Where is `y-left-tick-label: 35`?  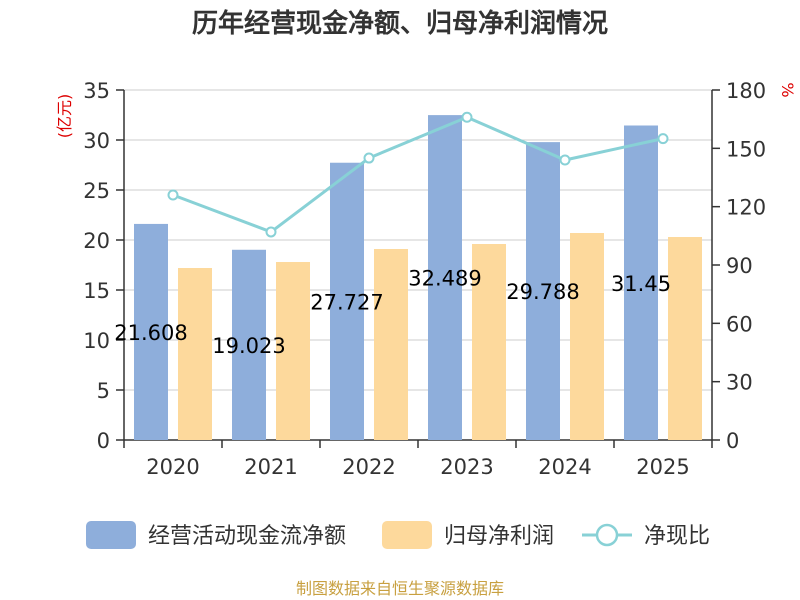
y-left-tick-label: 35 is located at coordinates (96, 91).